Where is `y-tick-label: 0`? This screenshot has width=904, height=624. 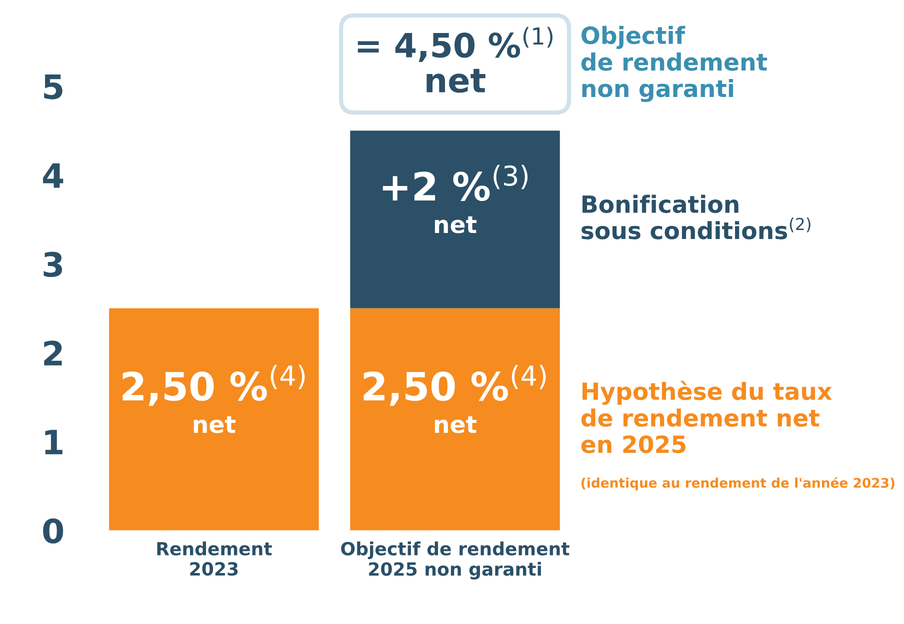 y-tick-label: 0 is located at coordinates (53, 531).